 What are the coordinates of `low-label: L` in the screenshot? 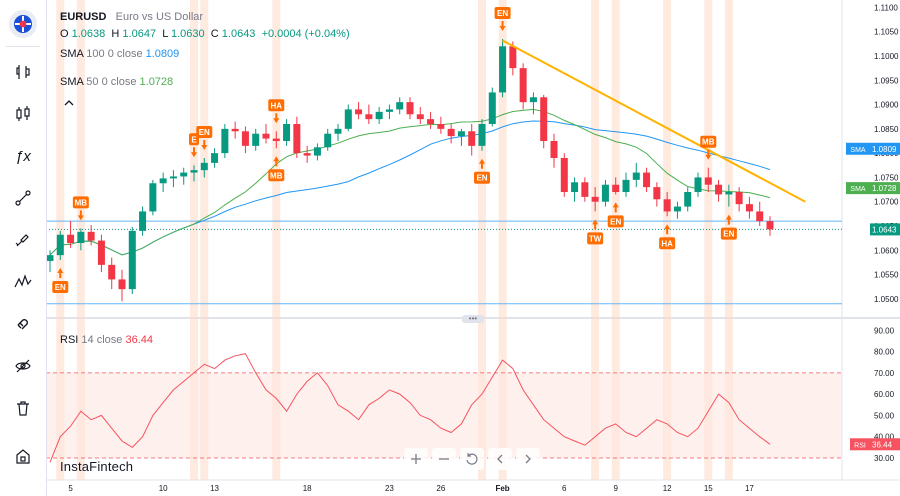 It's located at (165, 34).